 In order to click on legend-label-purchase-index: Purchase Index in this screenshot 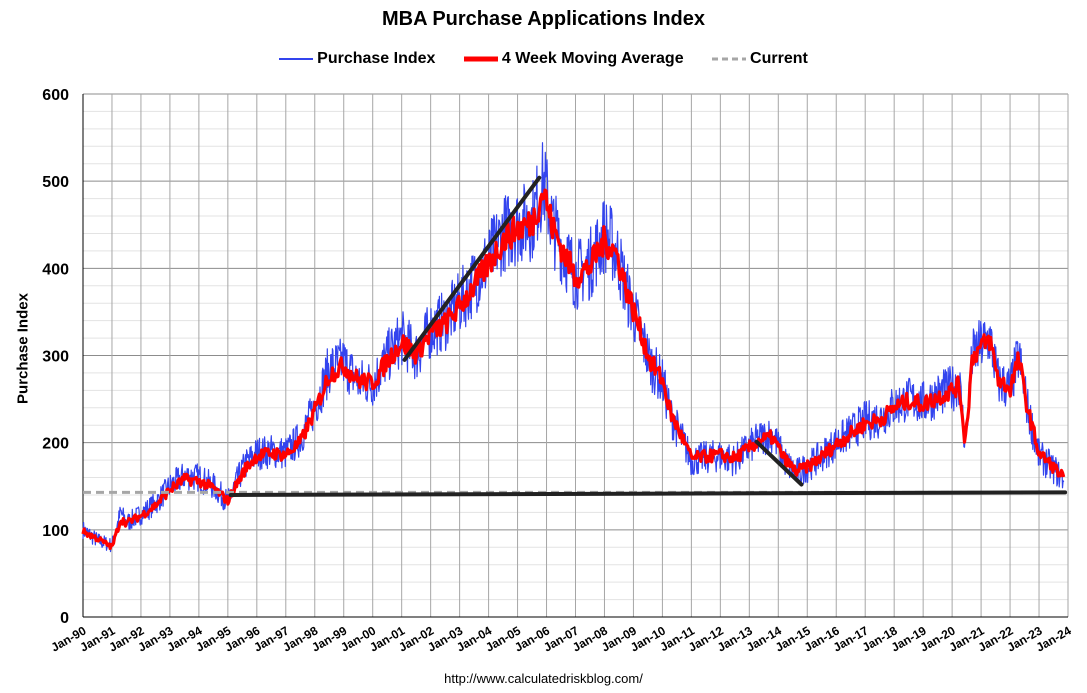, I will do `click(376, 58)`.